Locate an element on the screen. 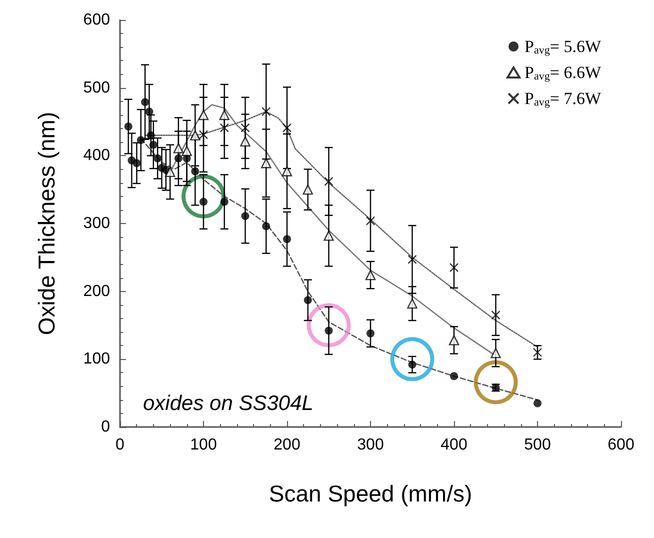 This screenshot has width=654, height=538. y-axis-title: Oxide Thickness (nm) is located at coordinates (47, 224).